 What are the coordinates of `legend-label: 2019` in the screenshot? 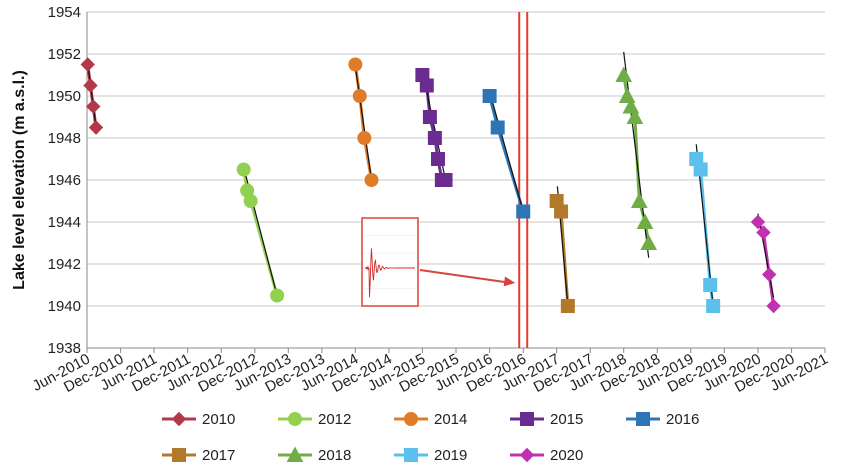 It's located at (450, 455).